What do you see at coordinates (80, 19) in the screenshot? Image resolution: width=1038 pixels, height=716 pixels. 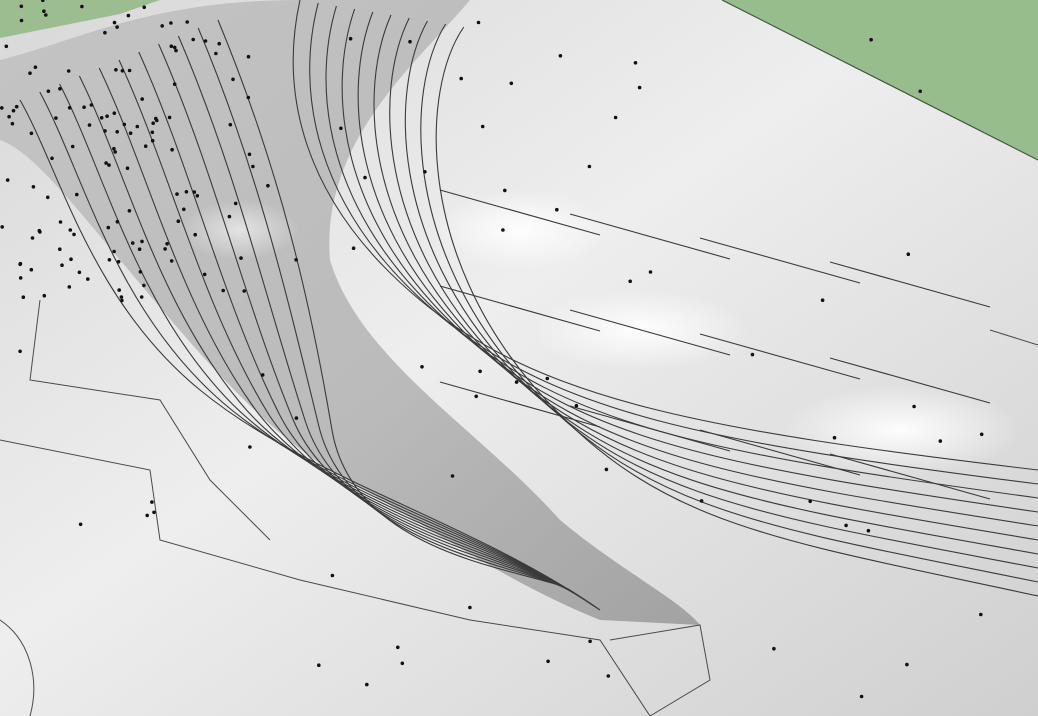 I see `grass-area` at bounding box center [80, 19].